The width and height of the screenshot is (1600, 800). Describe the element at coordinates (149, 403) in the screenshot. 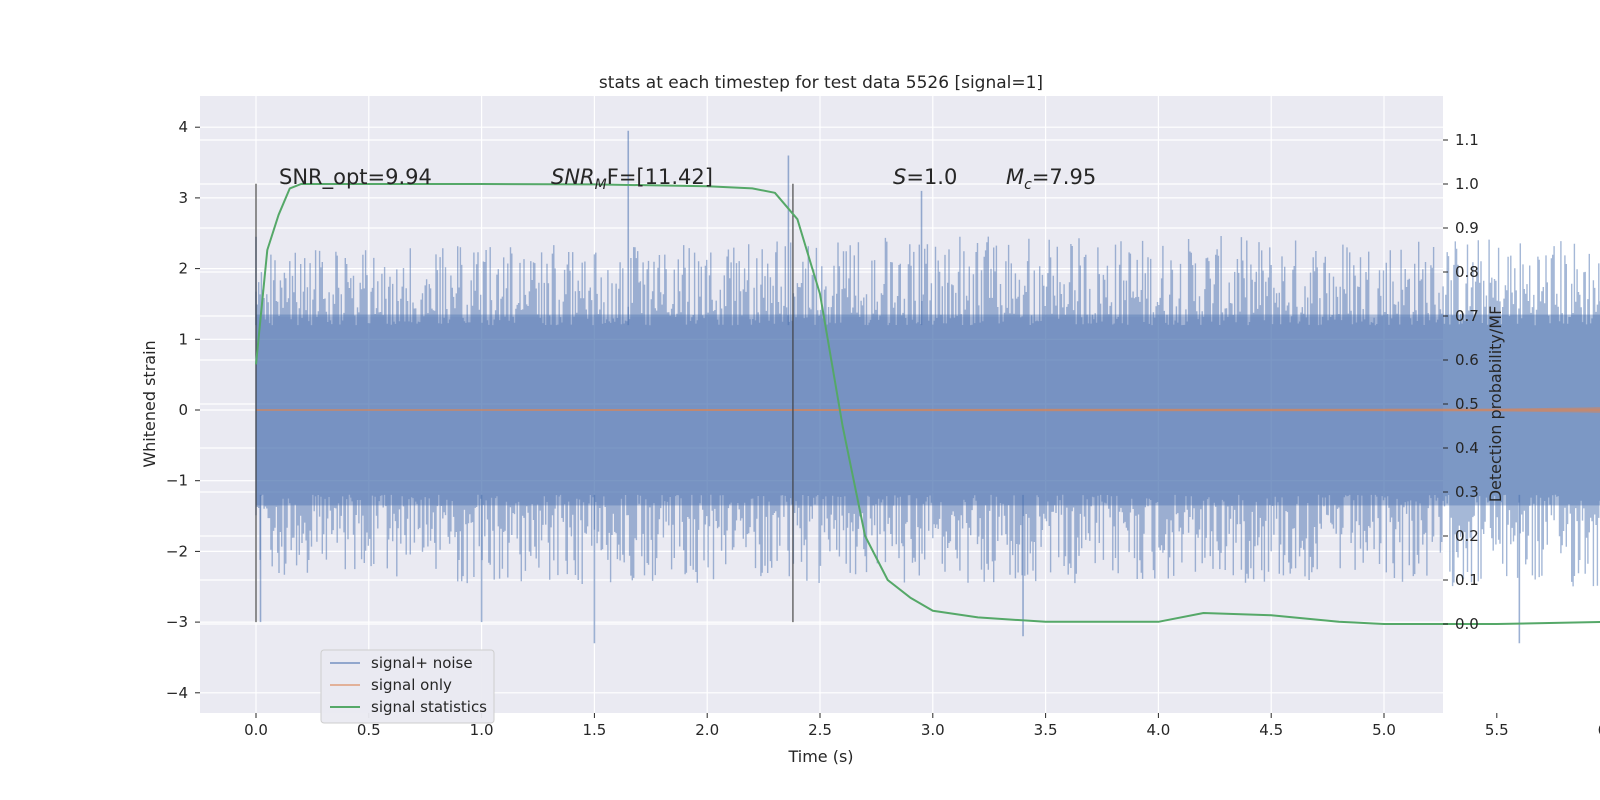

I see `y-axis-label: Whitened strain` at that location.